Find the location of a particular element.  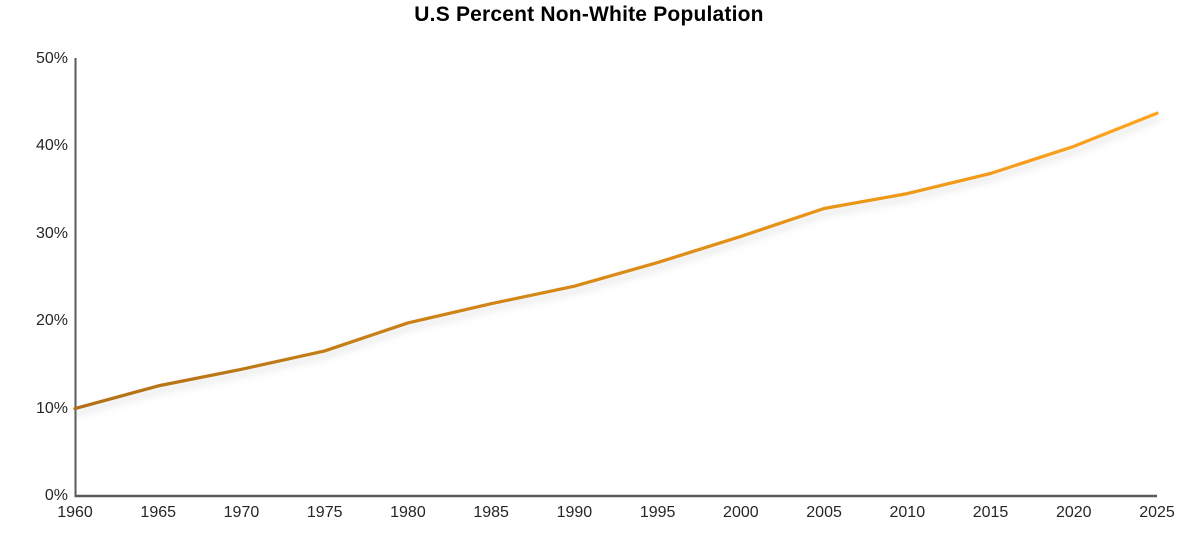

x-tick-label: 1960 is located at coordinates (75, 512).